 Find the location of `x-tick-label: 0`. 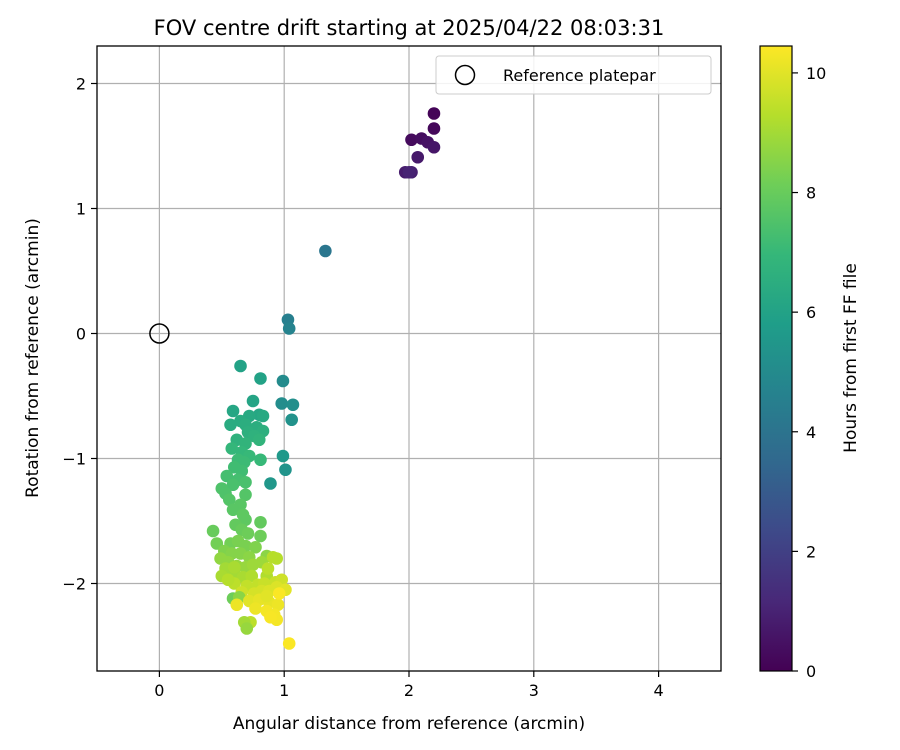

x-tick-label: 0 is located at coordinates (159, 690).